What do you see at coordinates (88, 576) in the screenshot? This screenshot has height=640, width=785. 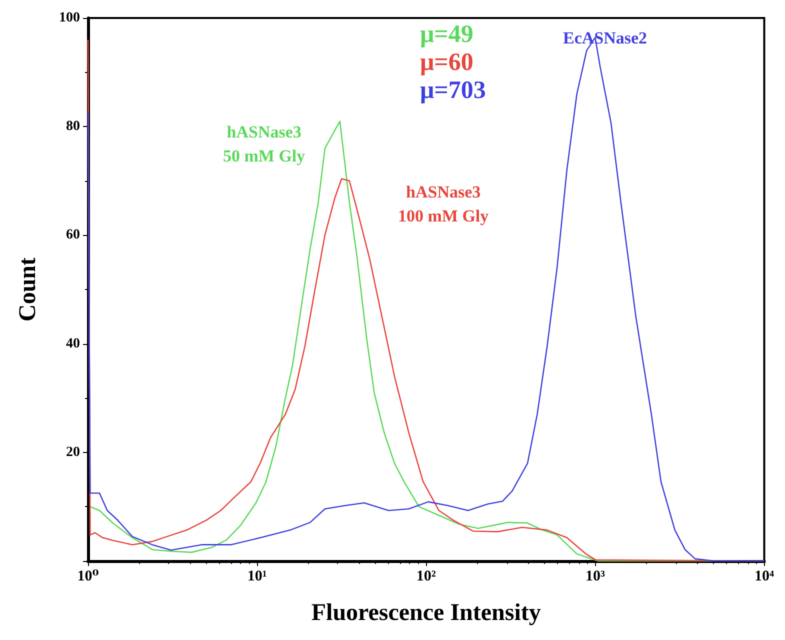 I see `x-tick-label: 10⁰` at bounding box center [88, 576].